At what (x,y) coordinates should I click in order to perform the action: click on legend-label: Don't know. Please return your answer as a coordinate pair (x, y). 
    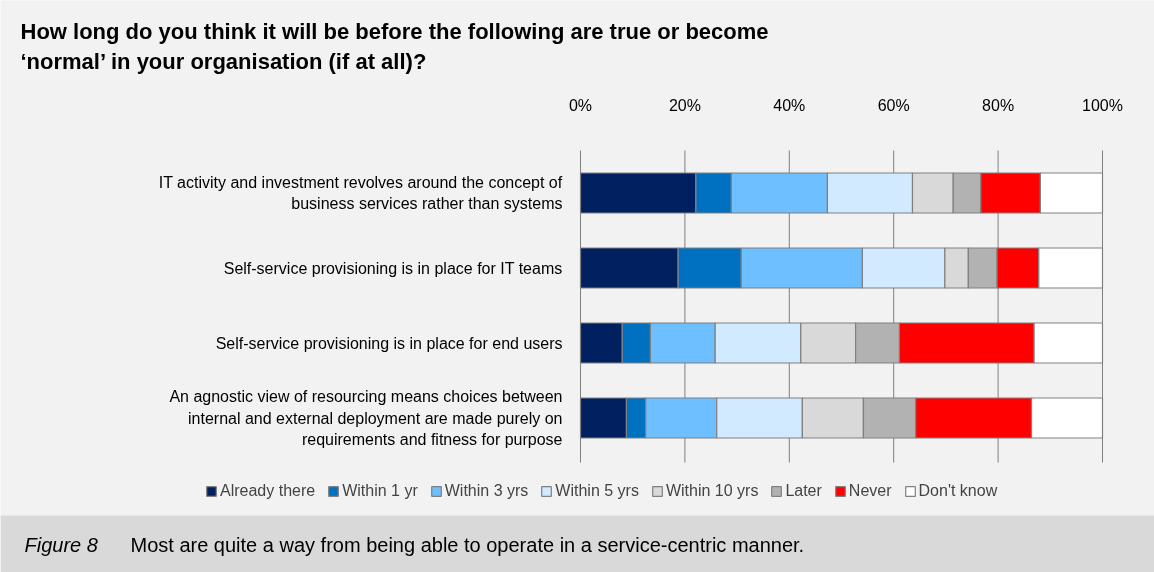
    Looking at the image, I should click on (958, 491).